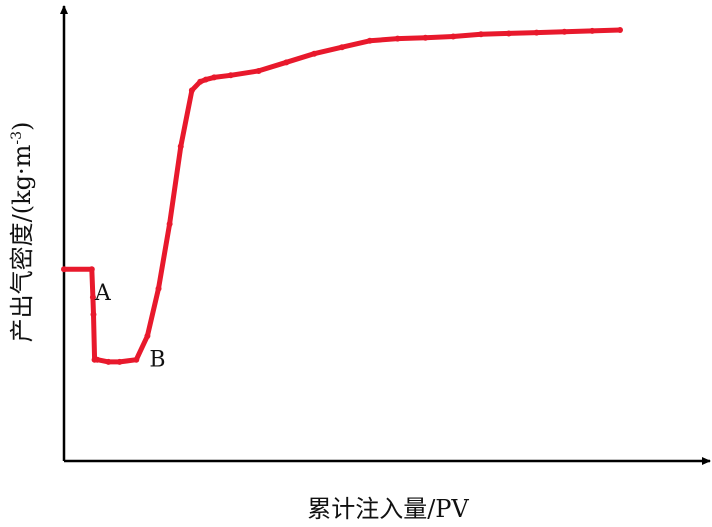 The width and height of the screenshot is (712, 527). What do you see at coordinates (388, 509) in the screenshot?
I see `x-axis-title: 累计注入量/PV` at bounding box center [388, 509].